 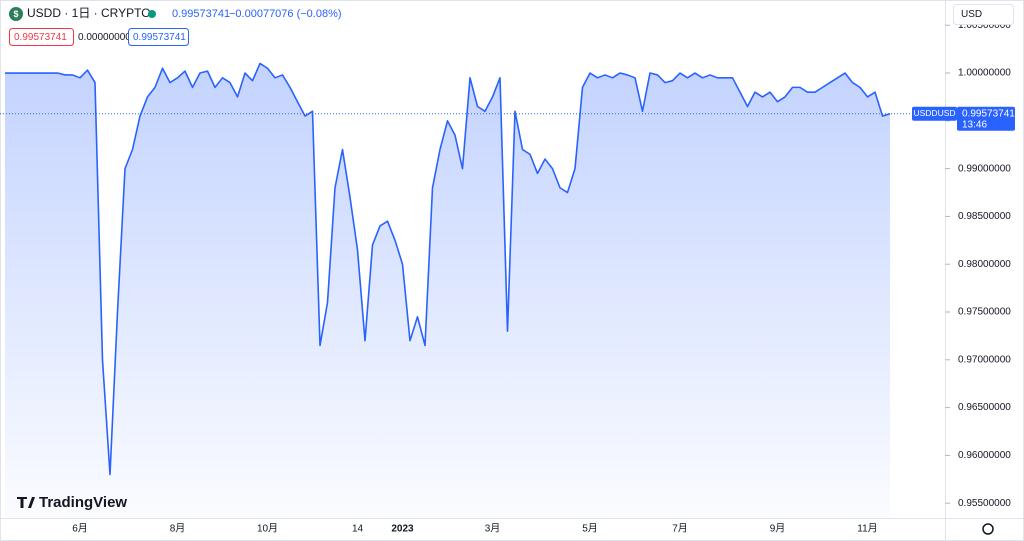 I want to click on x-tick-label: 3月, so click(x=493, y=529).